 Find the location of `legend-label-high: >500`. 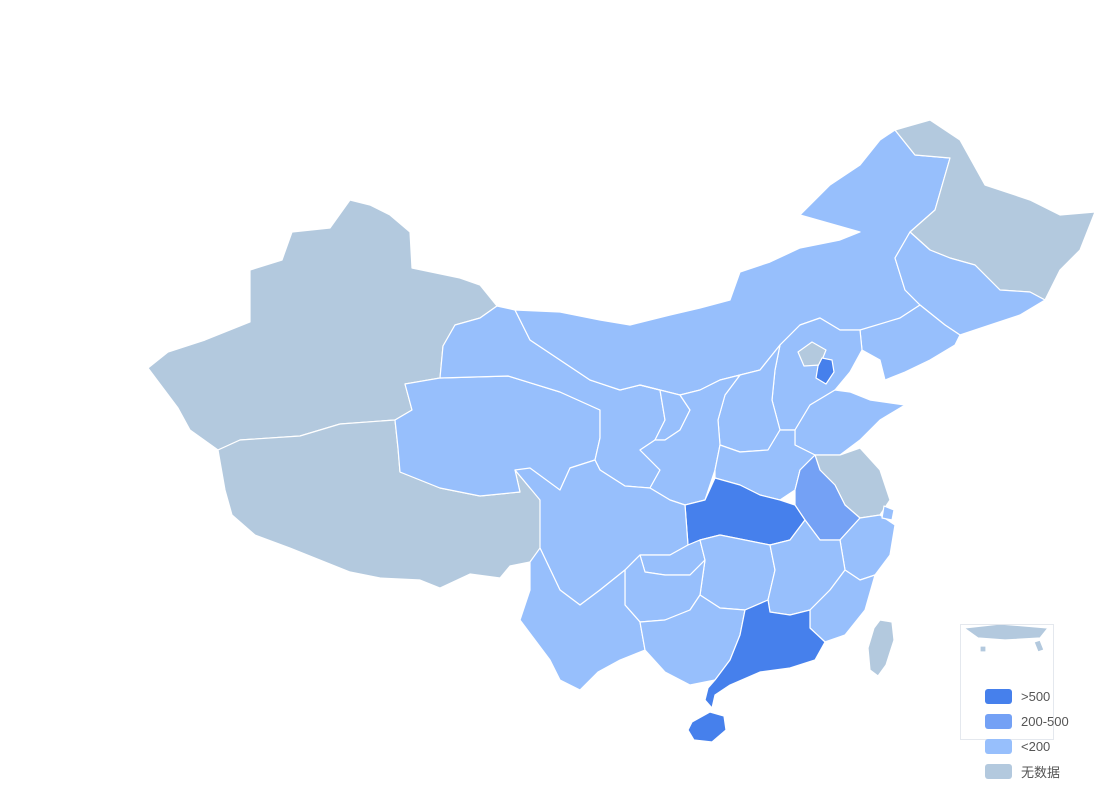

legend-label-high: >500 is located at coordinates (1036, 696).